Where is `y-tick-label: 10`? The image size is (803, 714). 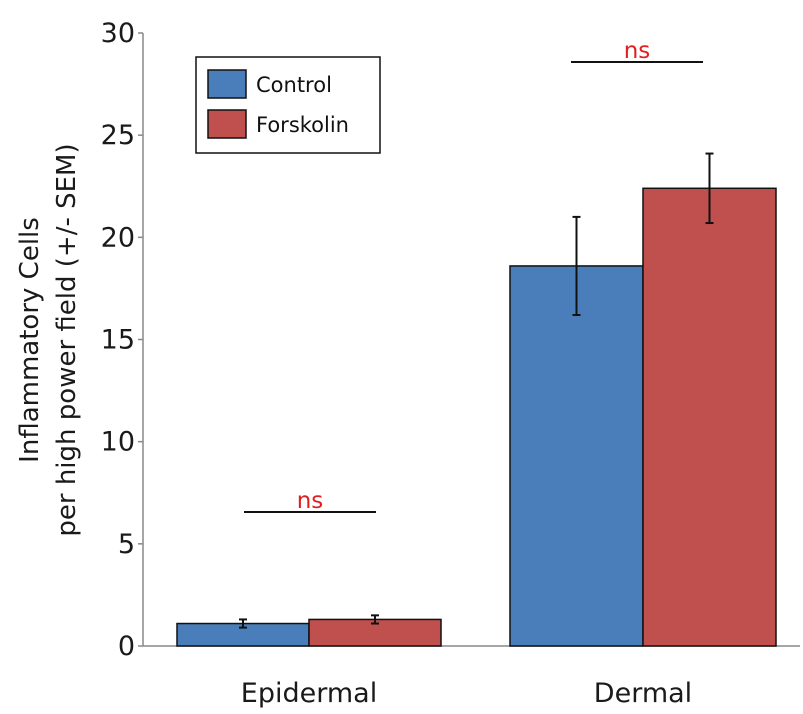
y-tick-label: 10 is located at coordinates (118, 442).